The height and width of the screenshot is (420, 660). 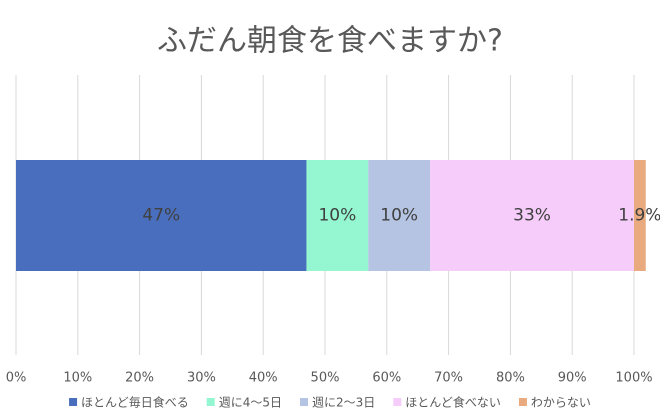 What do you see at coordinates (572, 378) in the screenshot?
I see `x-tick-label: 90%` at bounding box center [572, 378].